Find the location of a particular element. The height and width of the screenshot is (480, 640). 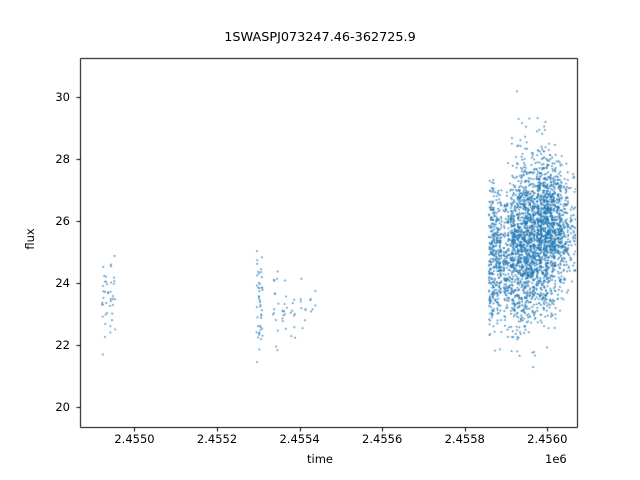

y-tick-label: 22 is located at coordinates (62, 344).